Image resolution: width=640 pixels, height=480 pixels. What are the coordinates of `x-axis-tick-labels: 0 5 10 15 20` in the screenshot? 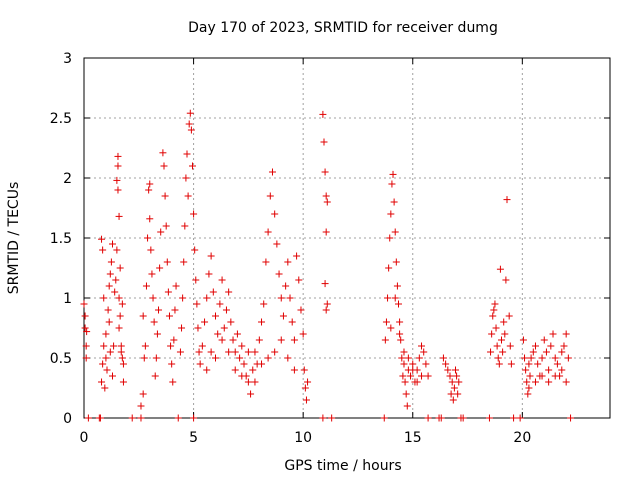 It's located at (306, 438).